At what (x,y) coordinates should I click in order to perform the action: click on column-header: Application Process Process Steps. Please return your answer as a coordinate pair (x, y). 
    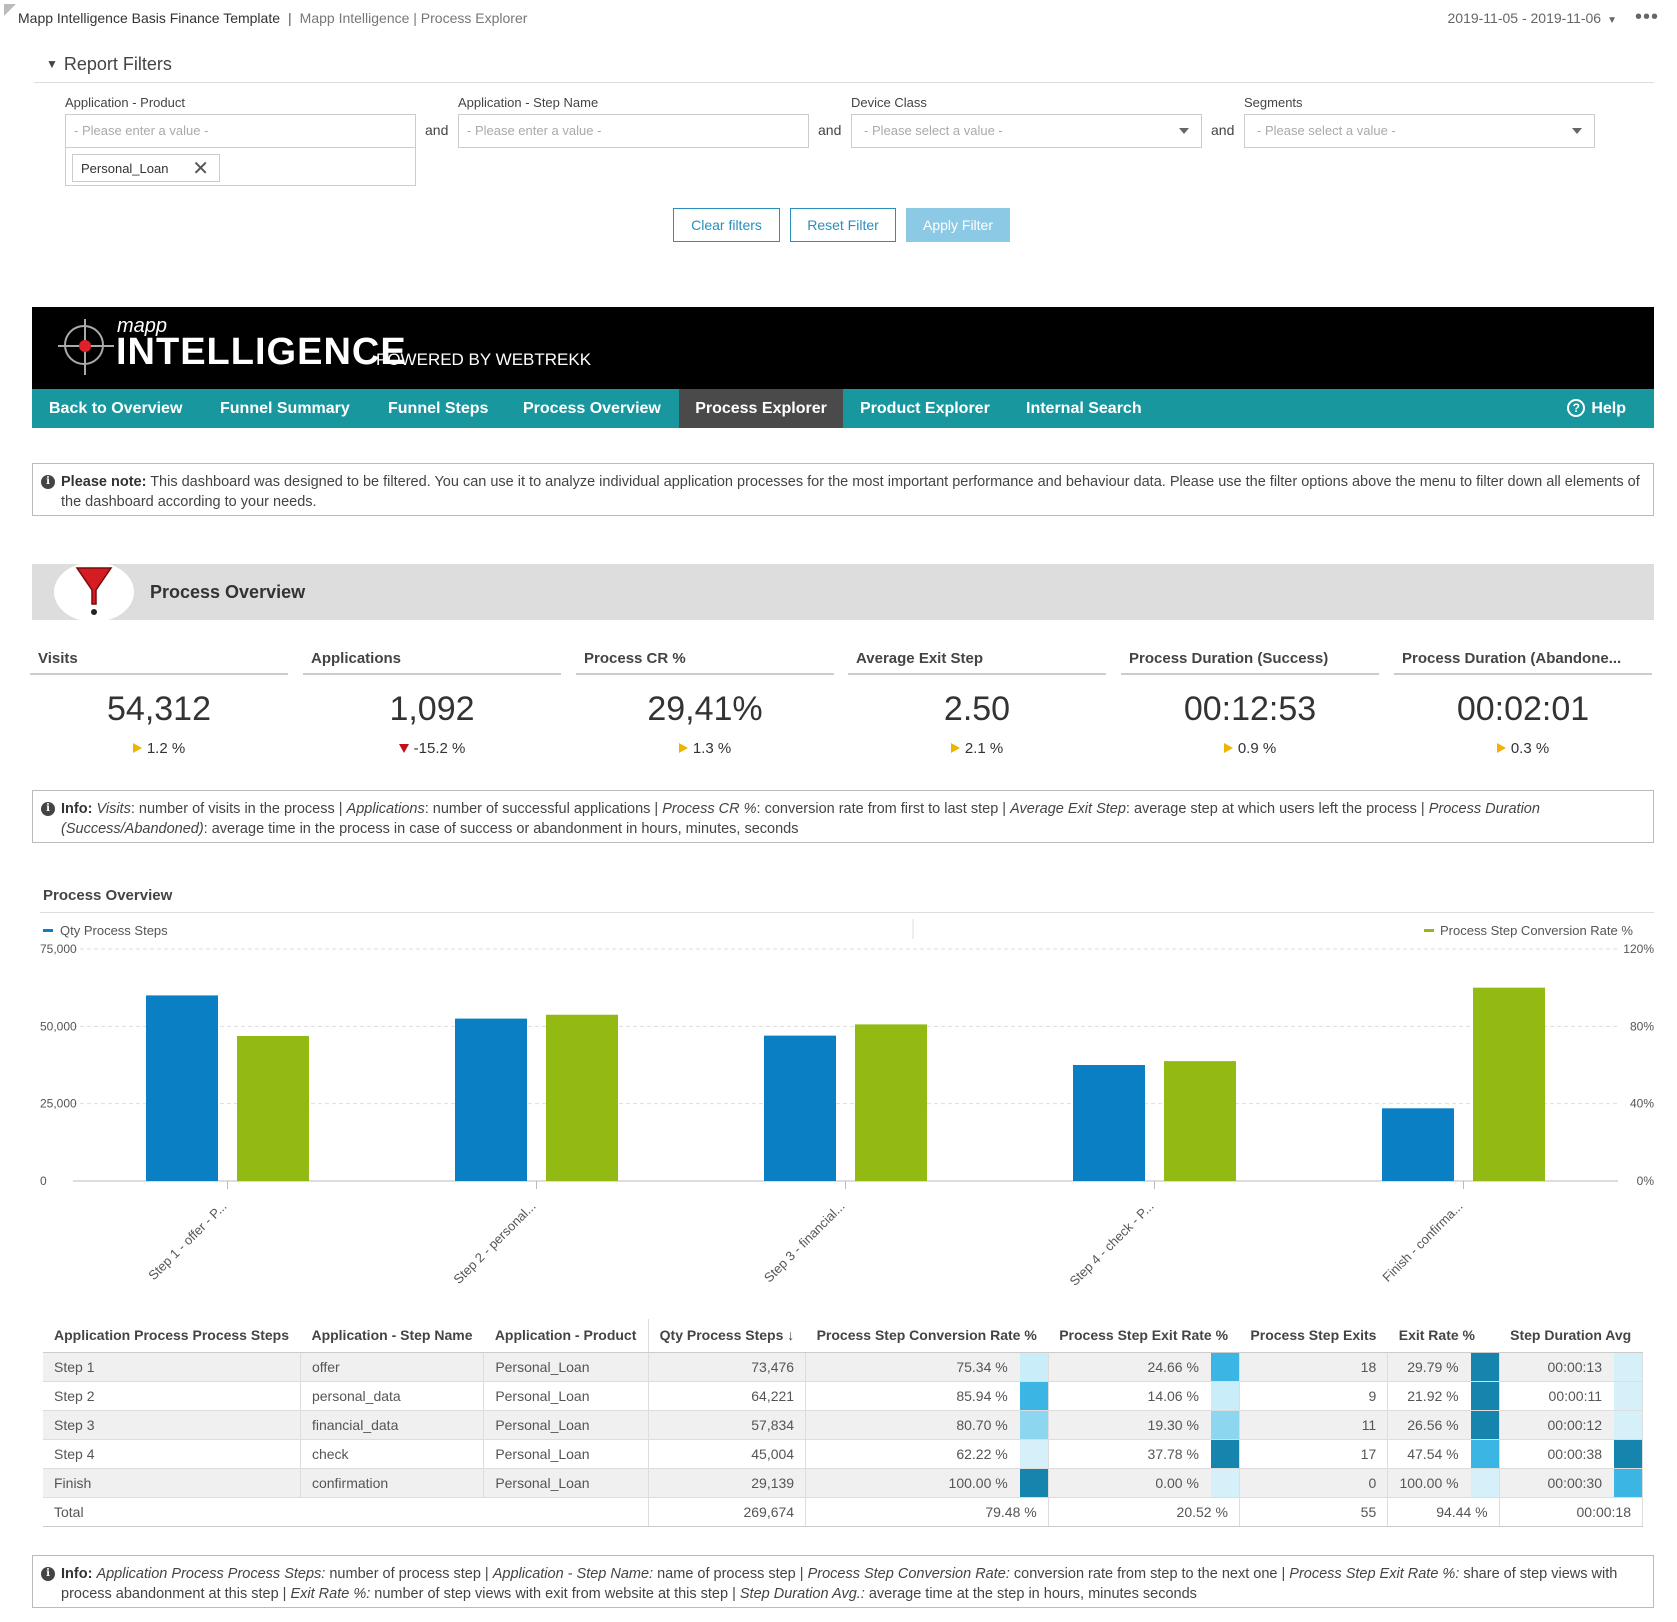
    Looking at the image, I should click on (172, 1336).